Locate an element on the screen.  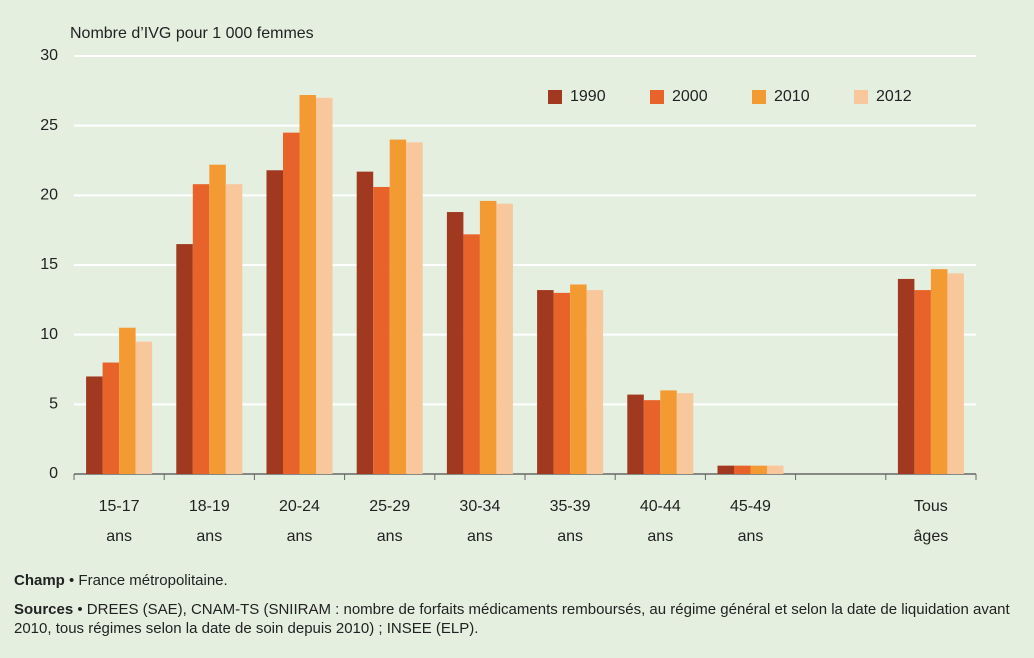
y-tick-label: 25 is located at coordinates (49, 125).